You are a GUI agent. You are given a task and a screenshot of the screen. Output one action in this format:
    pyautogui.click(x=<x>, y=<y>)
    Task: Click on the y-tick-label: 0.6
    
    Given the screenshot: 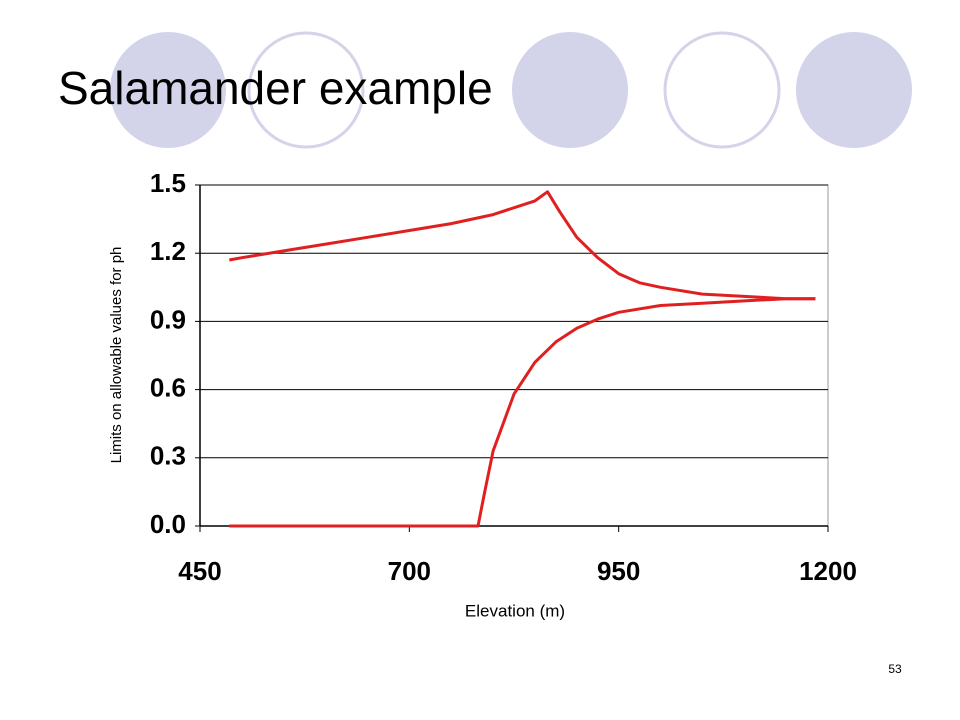 What is the action you would take?
    pyautogui.click(x=168, y=387)
    